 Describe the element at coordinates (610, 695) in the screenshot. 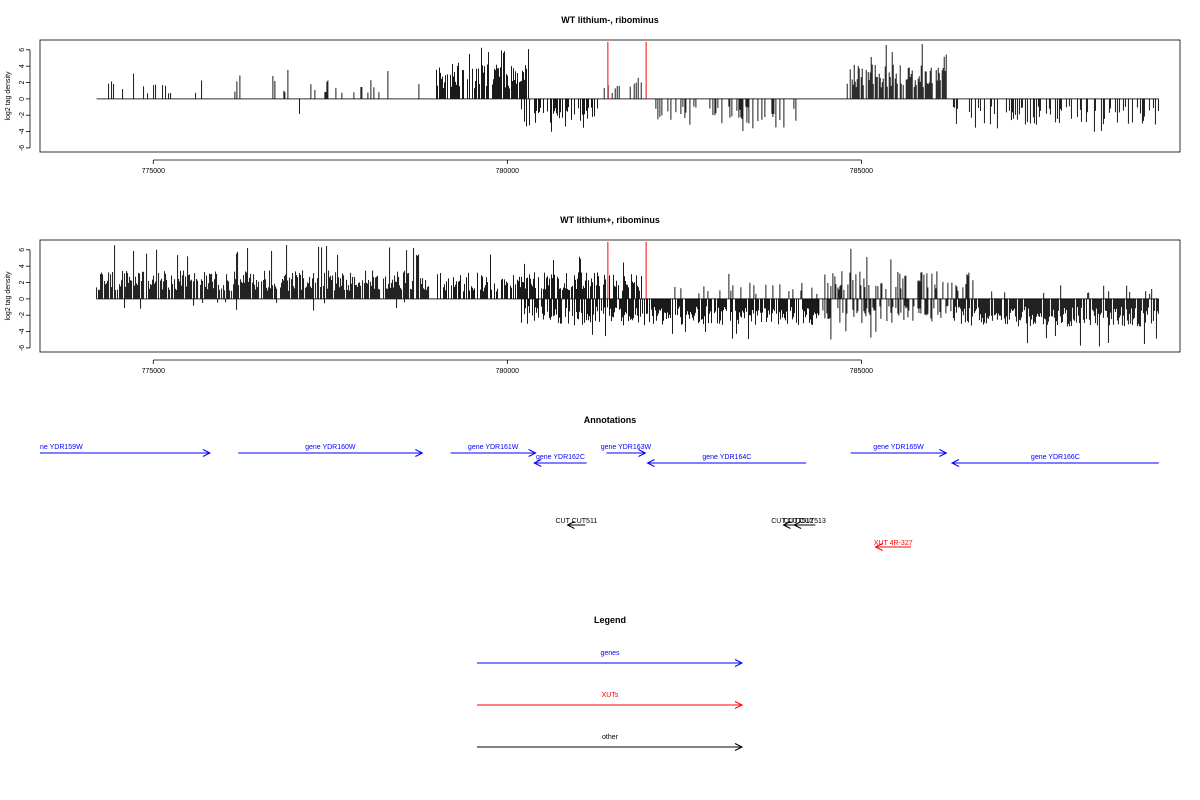

I see `legend-label: XUTs` at that location.